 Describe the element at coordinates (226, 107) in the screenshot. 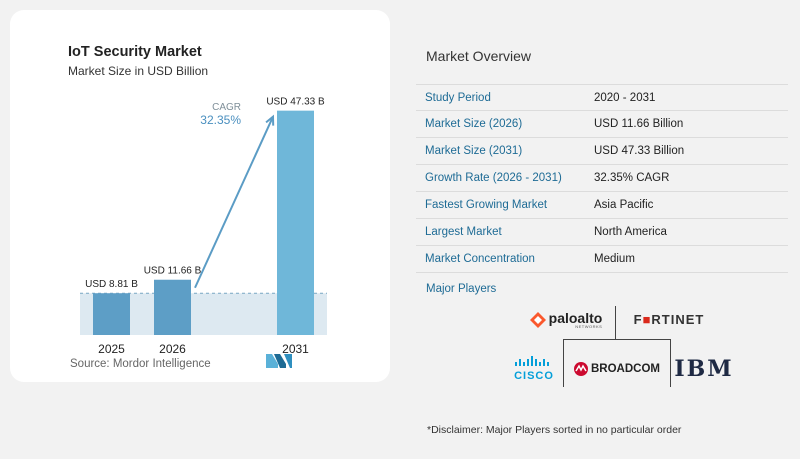

I see `cagr-label: CAGR` at that location.